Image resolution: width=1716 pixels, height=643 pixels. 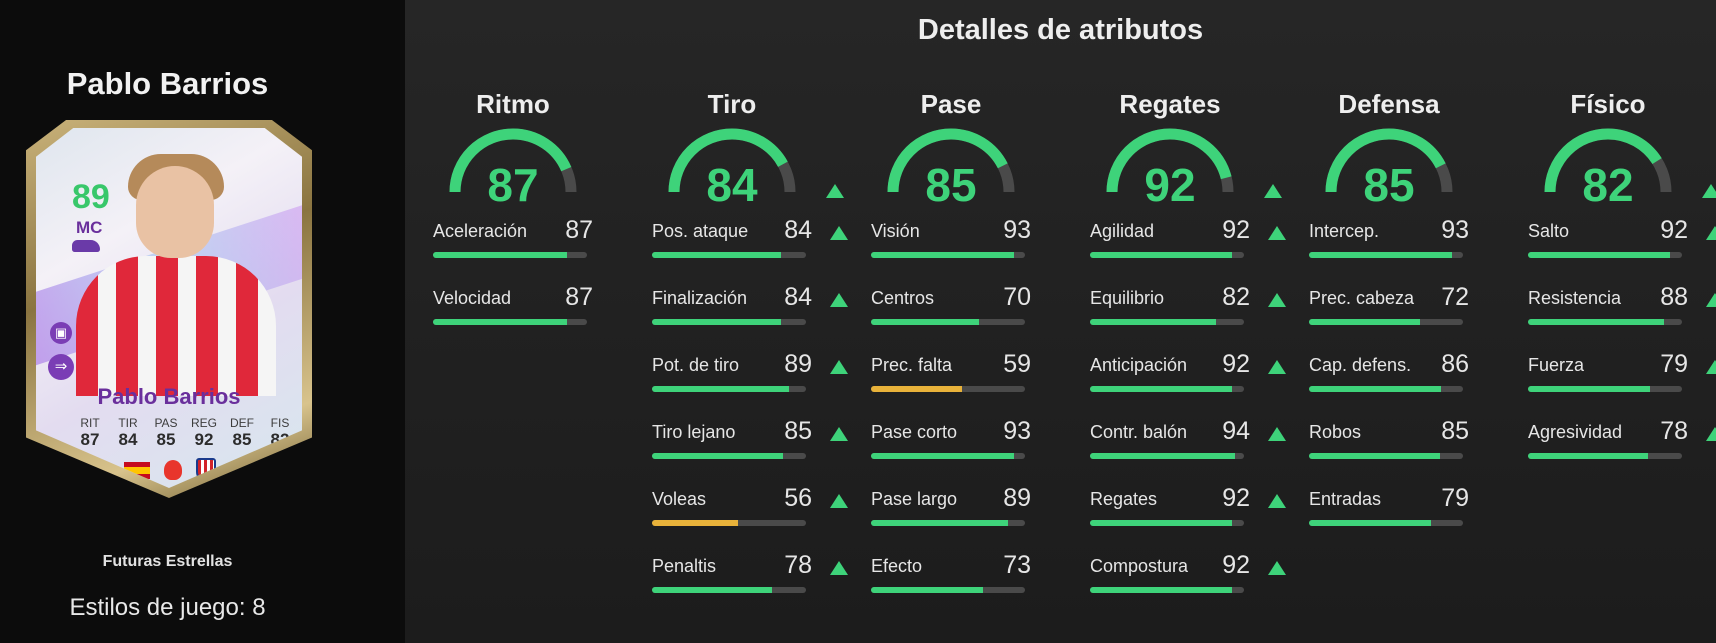 What do you see at coordinates (1017, 498) in the screenshot?
I see `attribute-value: 89` at bounding box center [1017, 498].